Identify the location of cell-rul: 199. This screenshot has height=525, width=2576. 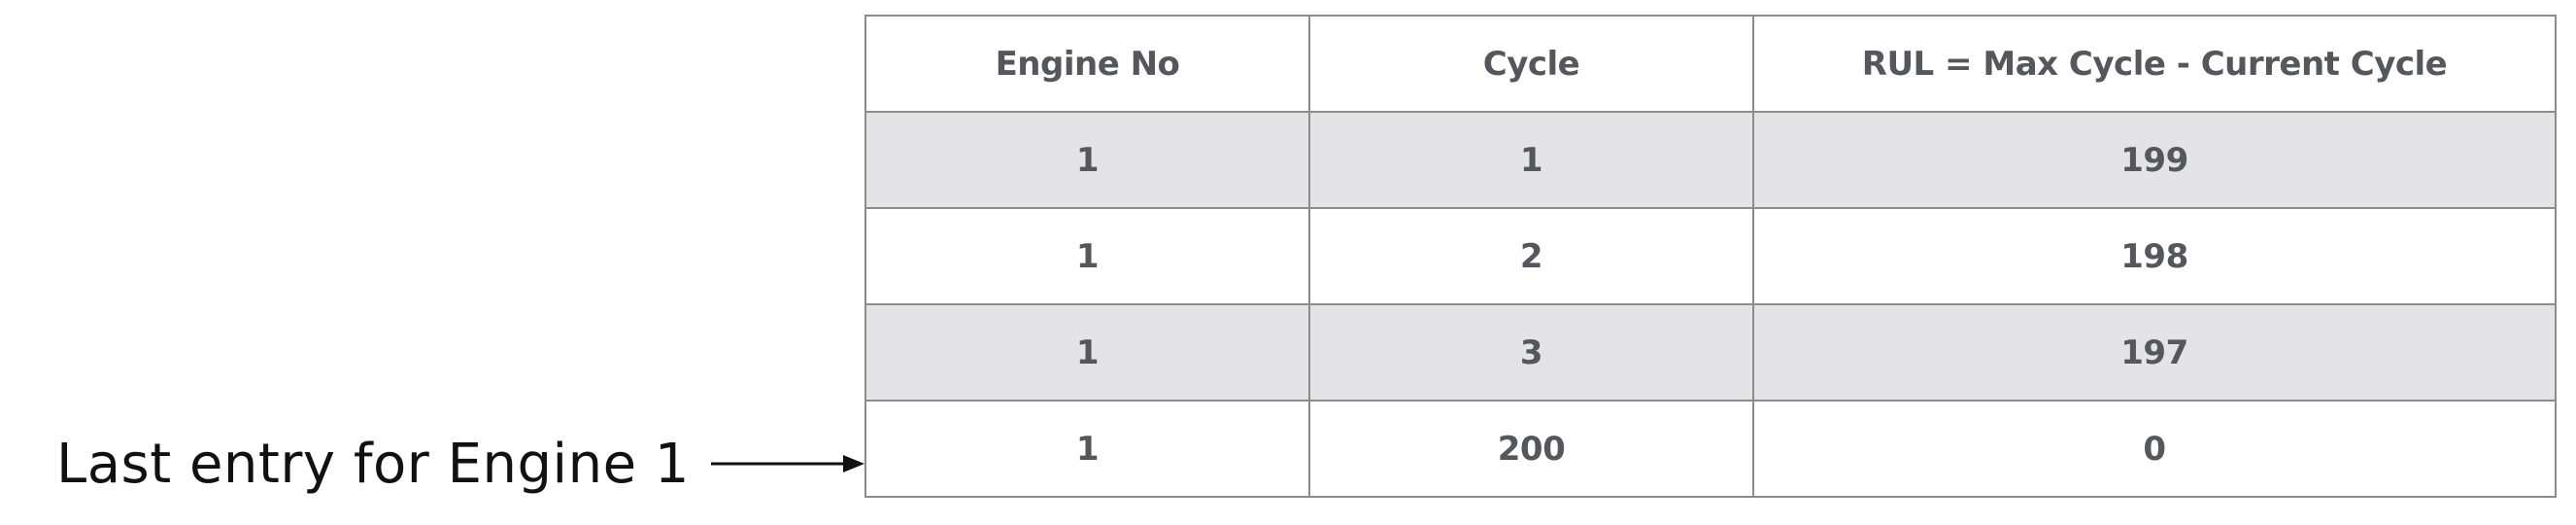
(2154, 160).